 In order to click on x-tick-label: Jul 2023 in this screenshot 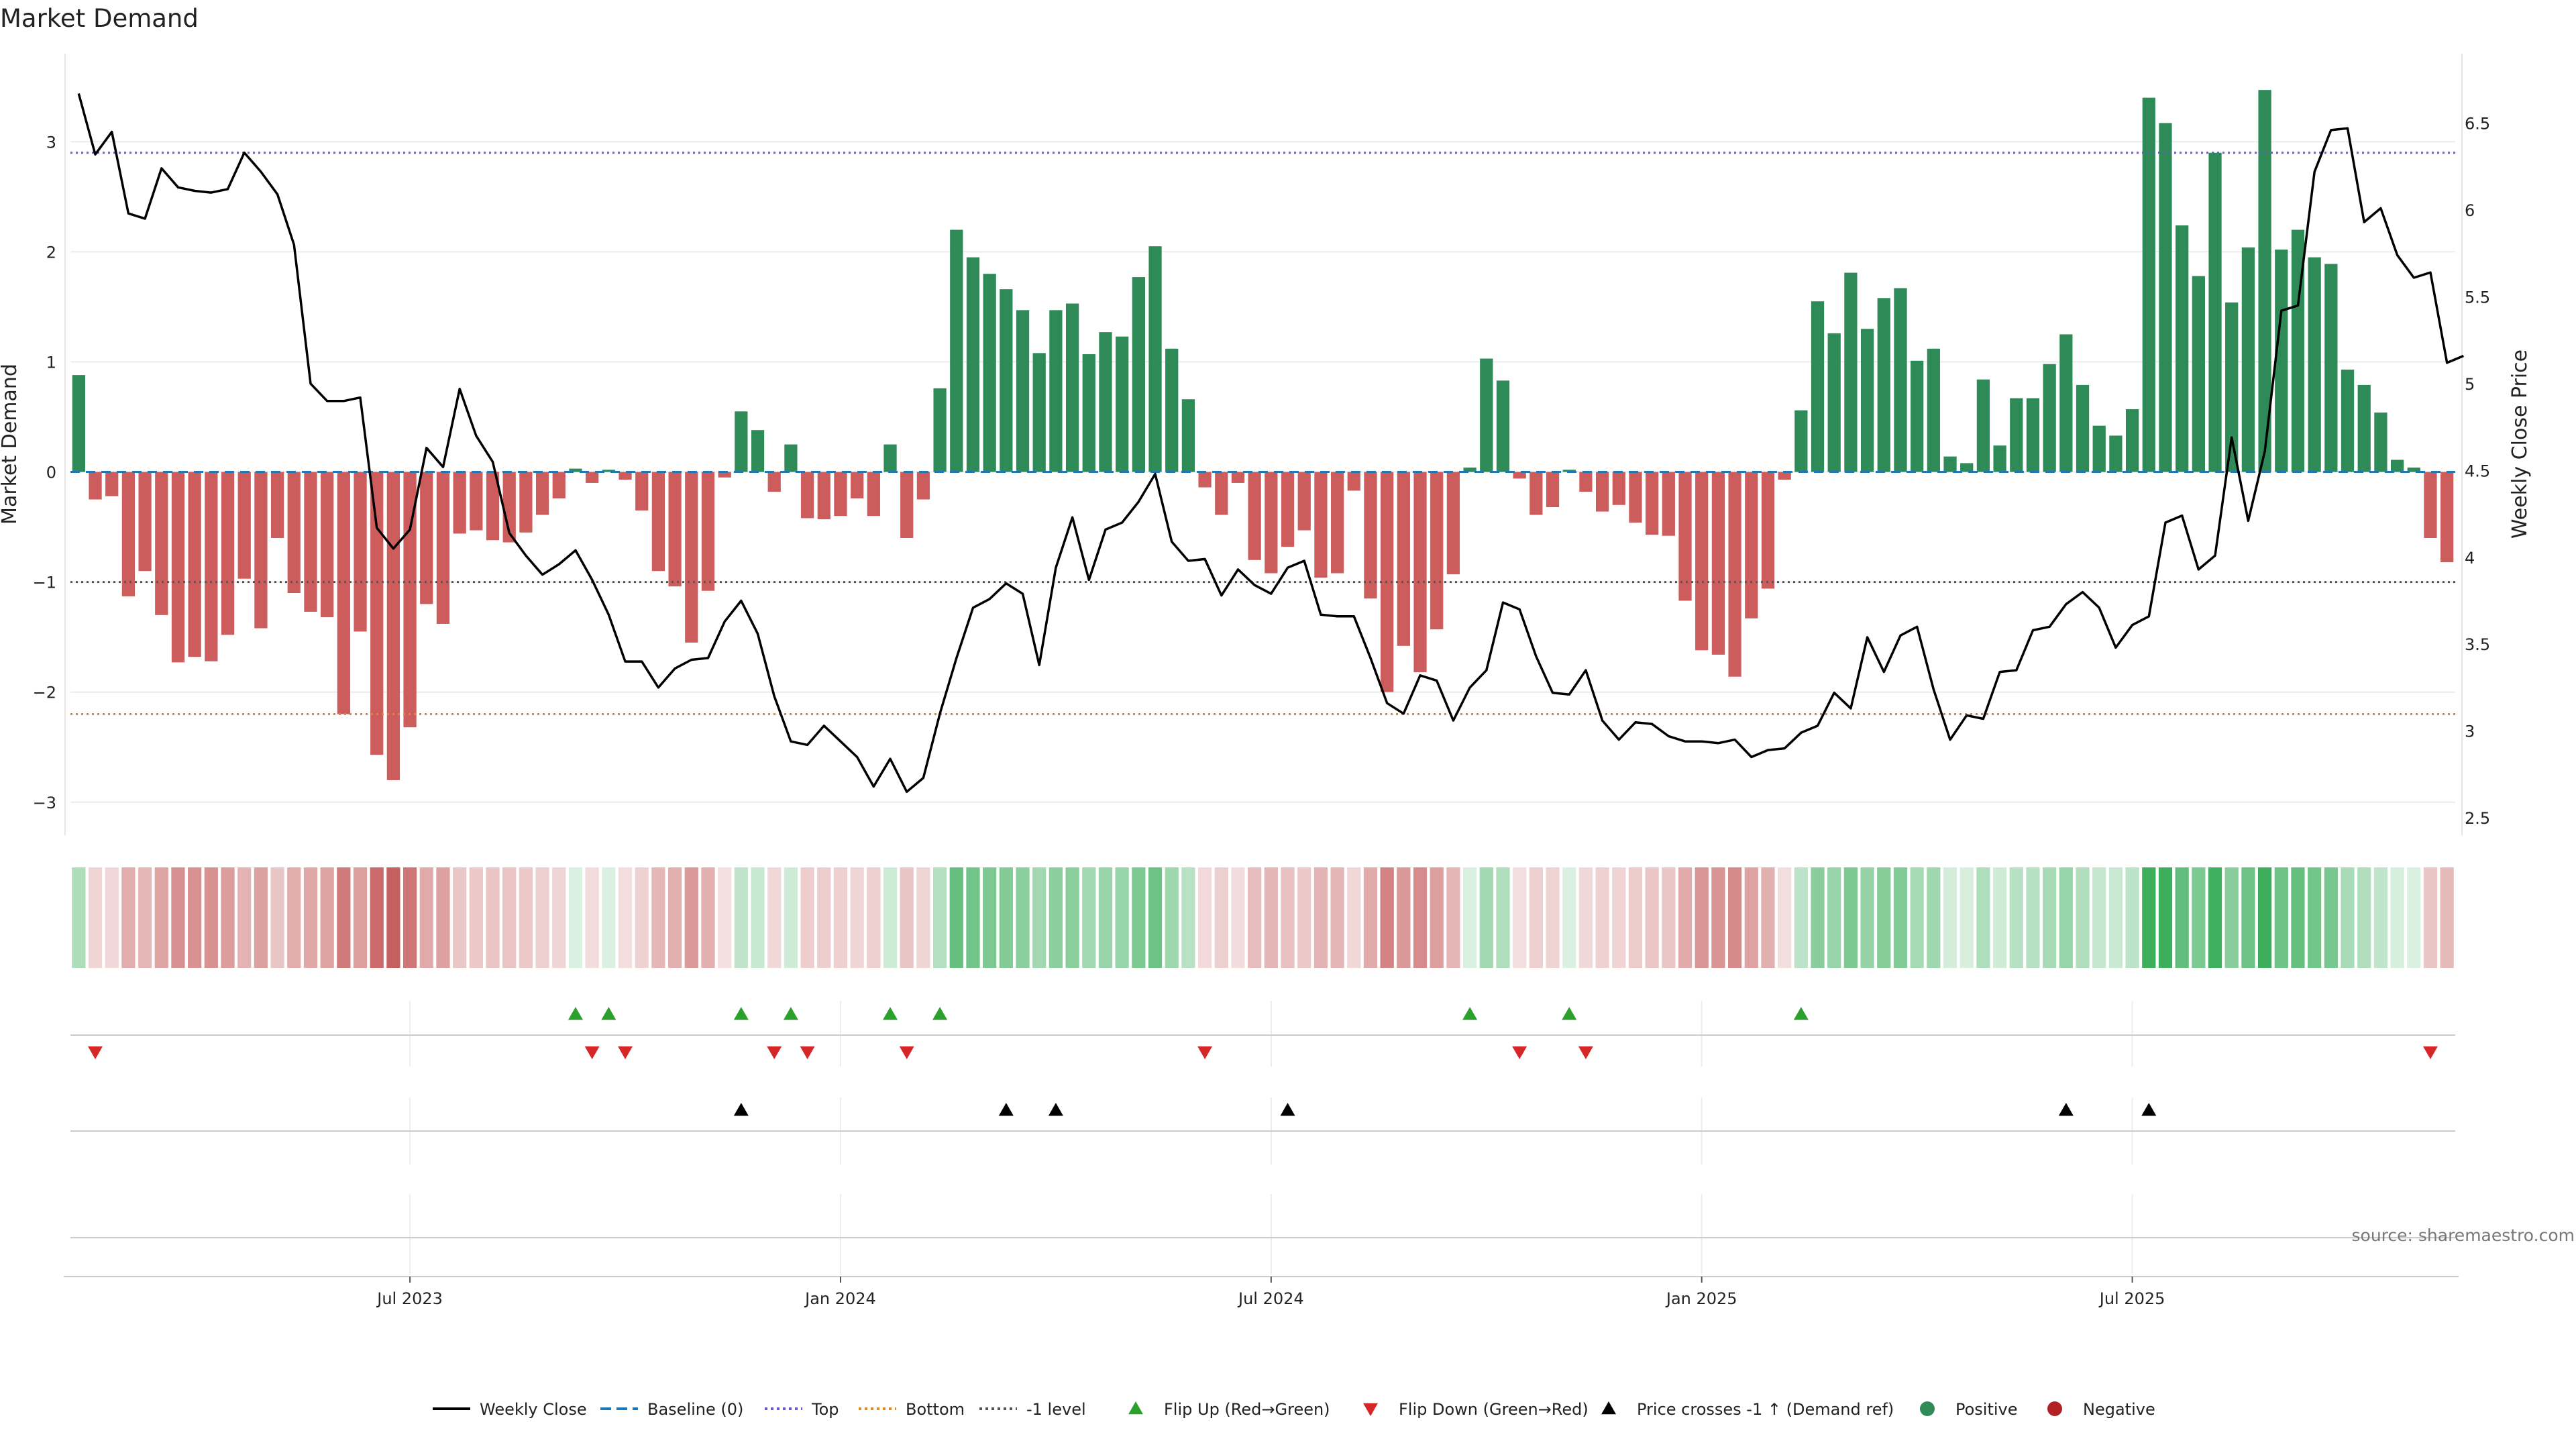, I will do `click(409, 1298)`.